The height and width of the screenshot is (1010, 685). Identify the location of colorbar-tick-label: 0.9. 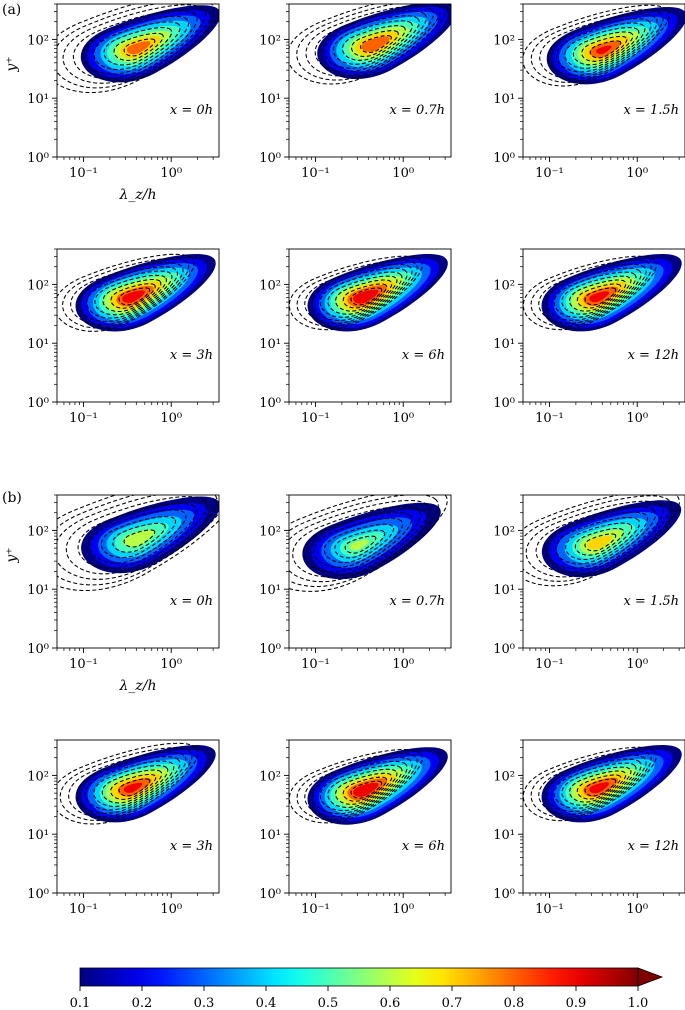
(576, 1003).